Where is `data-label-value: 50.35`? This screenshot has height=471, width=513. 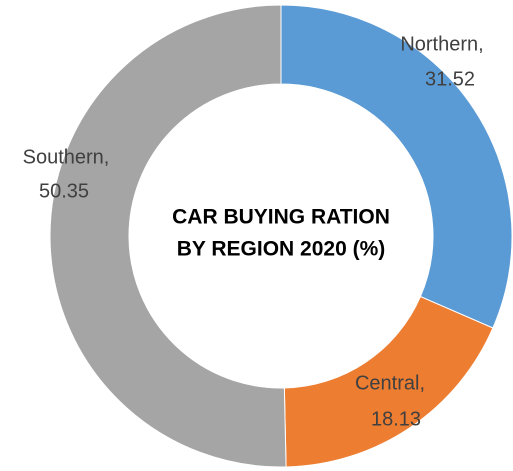 data-label-value: 50.35 is located at coordinates (64, 191).